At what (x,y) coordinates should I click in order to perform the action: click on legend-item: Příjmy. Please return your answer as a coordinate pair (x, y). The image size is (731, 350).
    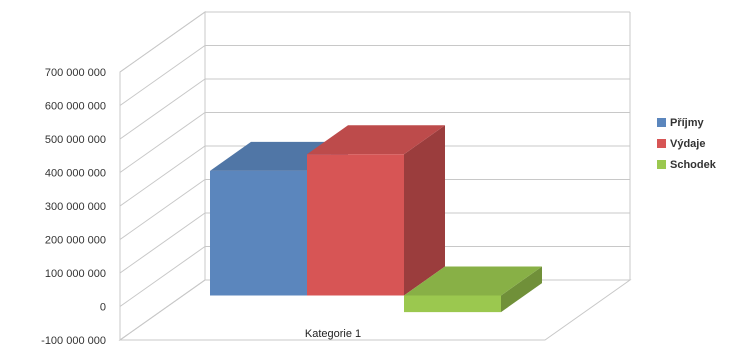
    Looking at the image, I should click on (686, 122).